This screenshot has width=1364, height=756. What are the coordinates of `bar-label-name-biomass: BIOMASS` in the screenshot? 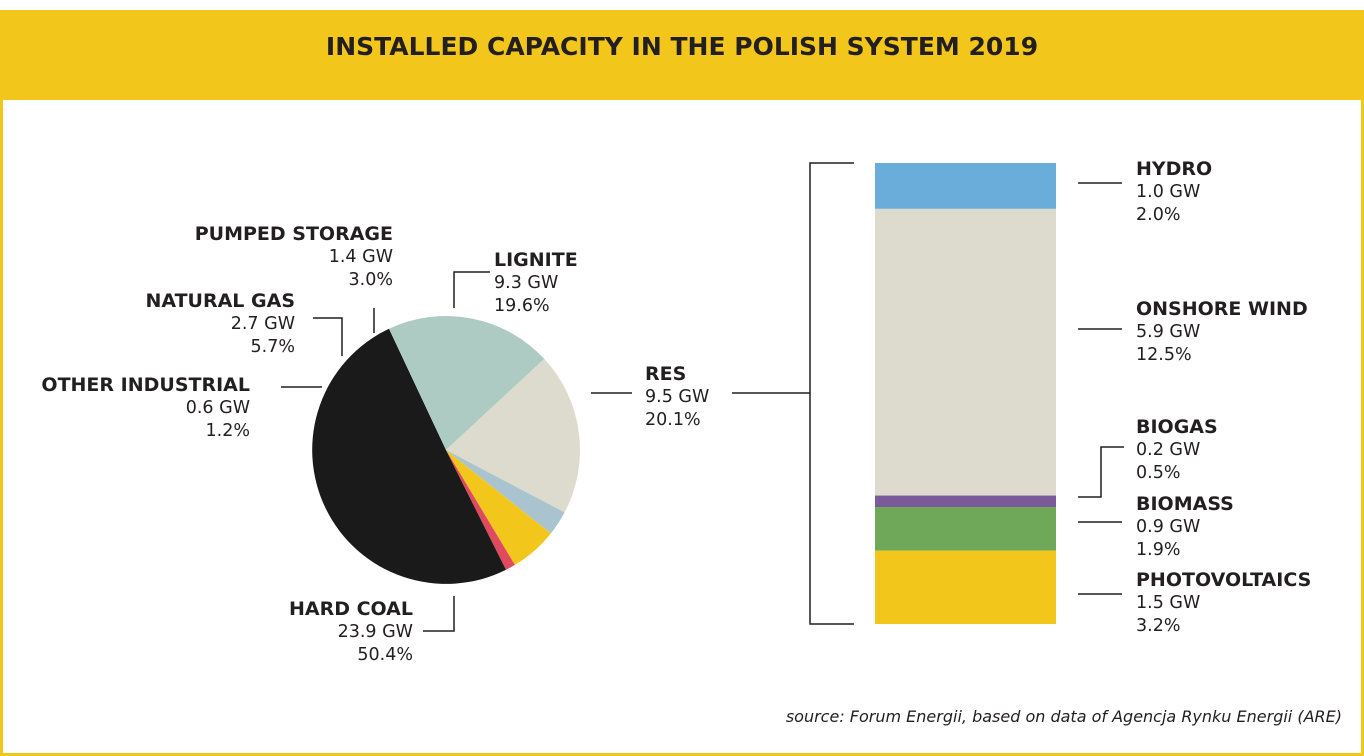 It's located at (1185, 504).